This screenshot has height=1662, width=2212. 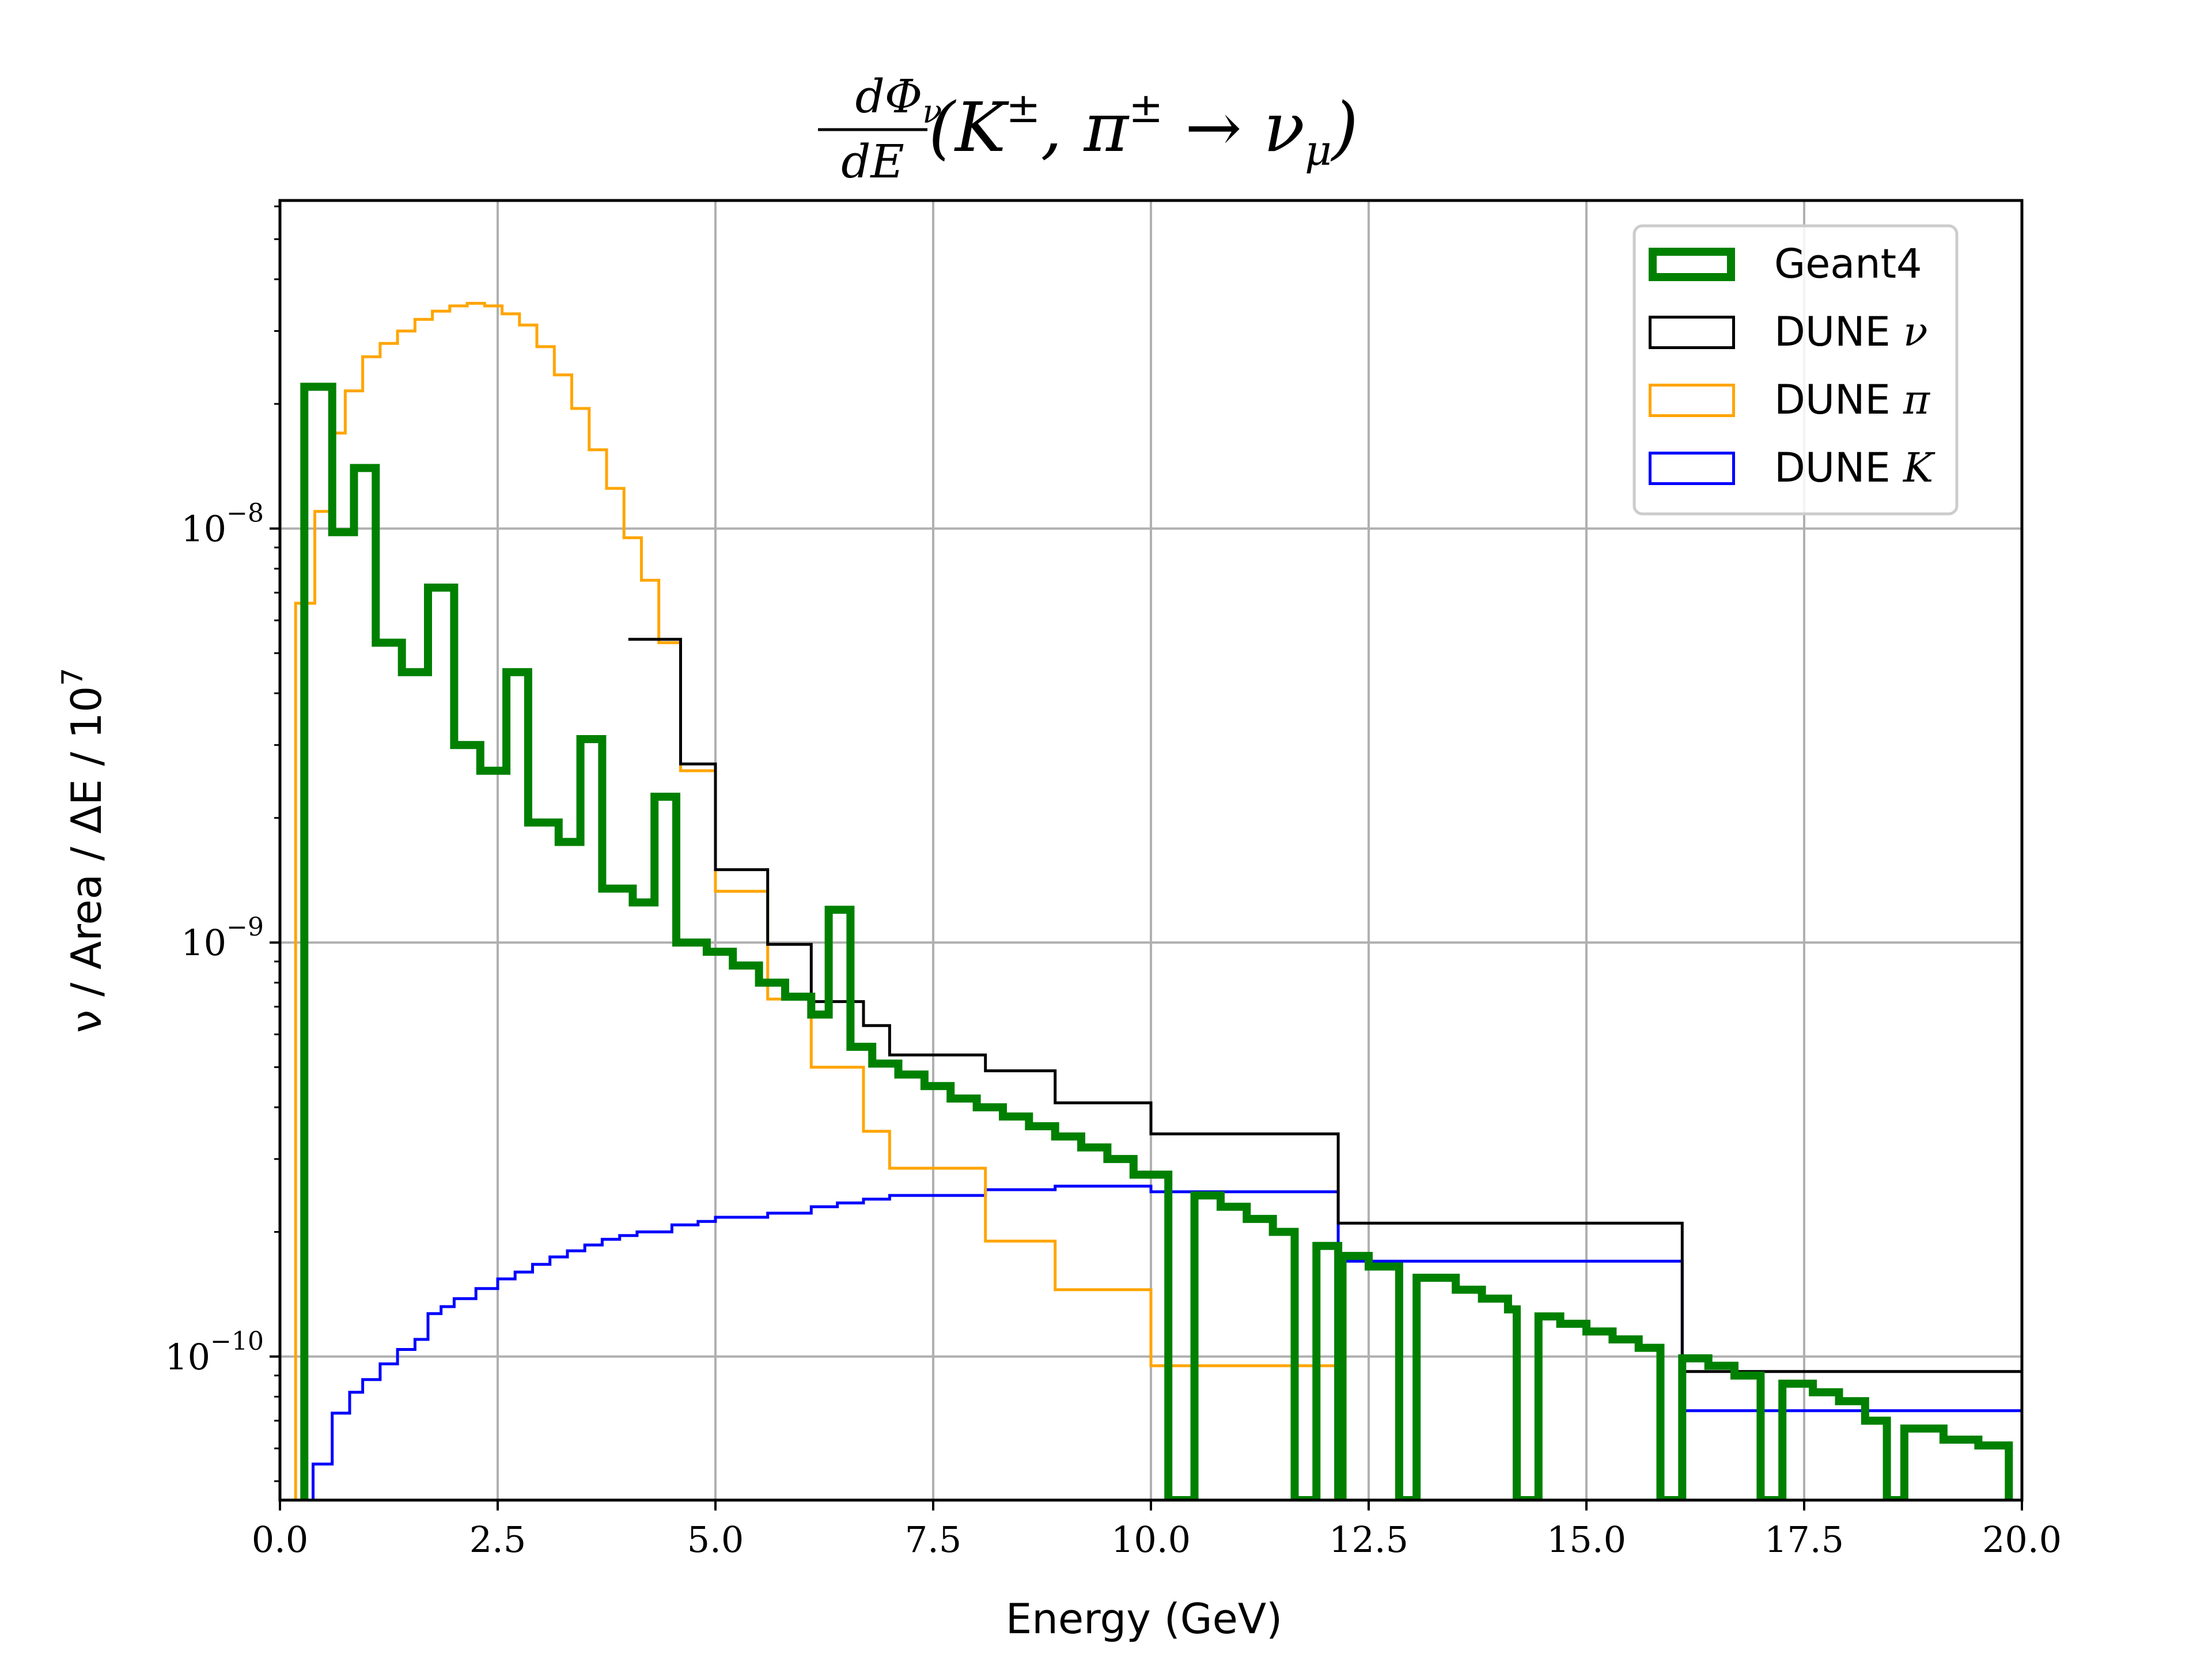 What do you see at coordinates (1586, 1540) in the screenshot?
I see `x-tick-label: 15.0` at bounding box center [1586, 1540].